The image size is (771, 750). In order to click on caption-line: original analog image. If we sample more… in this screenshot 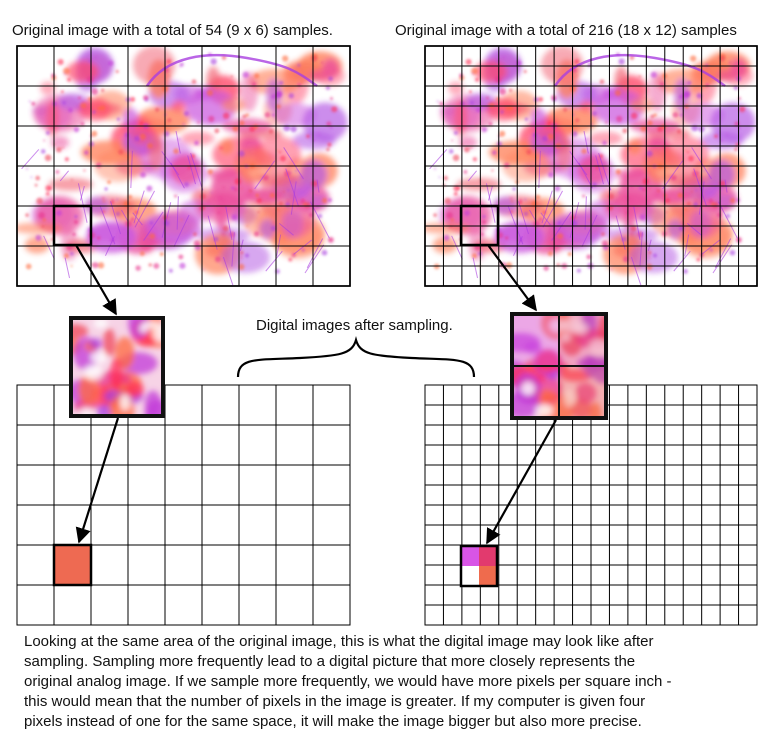, I will do `click(348, 681)`.